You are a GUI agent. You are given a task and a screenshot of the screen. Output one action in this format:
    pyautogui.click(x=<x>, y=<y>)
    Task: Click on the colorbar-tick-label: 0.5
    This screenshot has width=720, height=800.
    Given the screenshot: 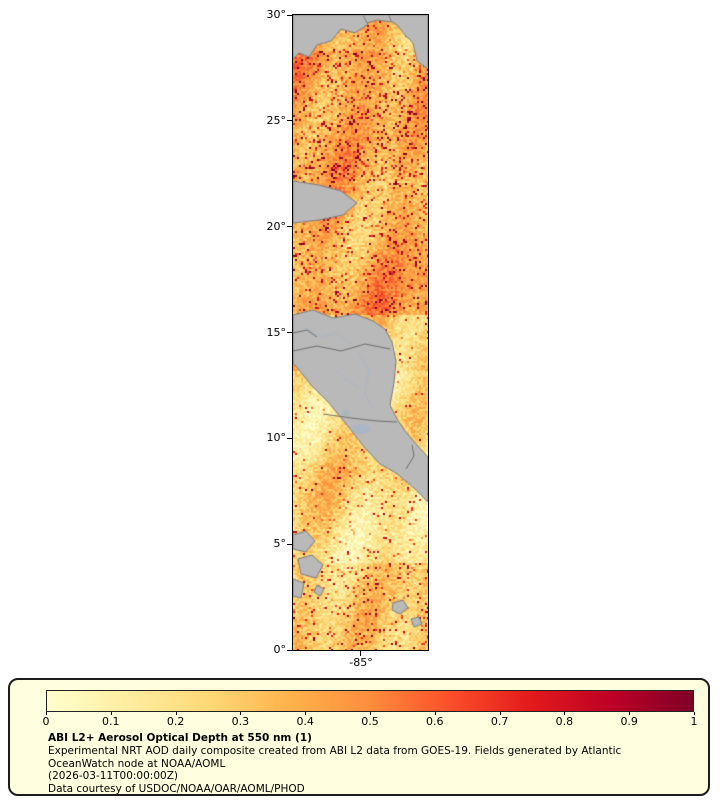 What is the action you would take?
    pyautogui.click(x=370, y=721)
    